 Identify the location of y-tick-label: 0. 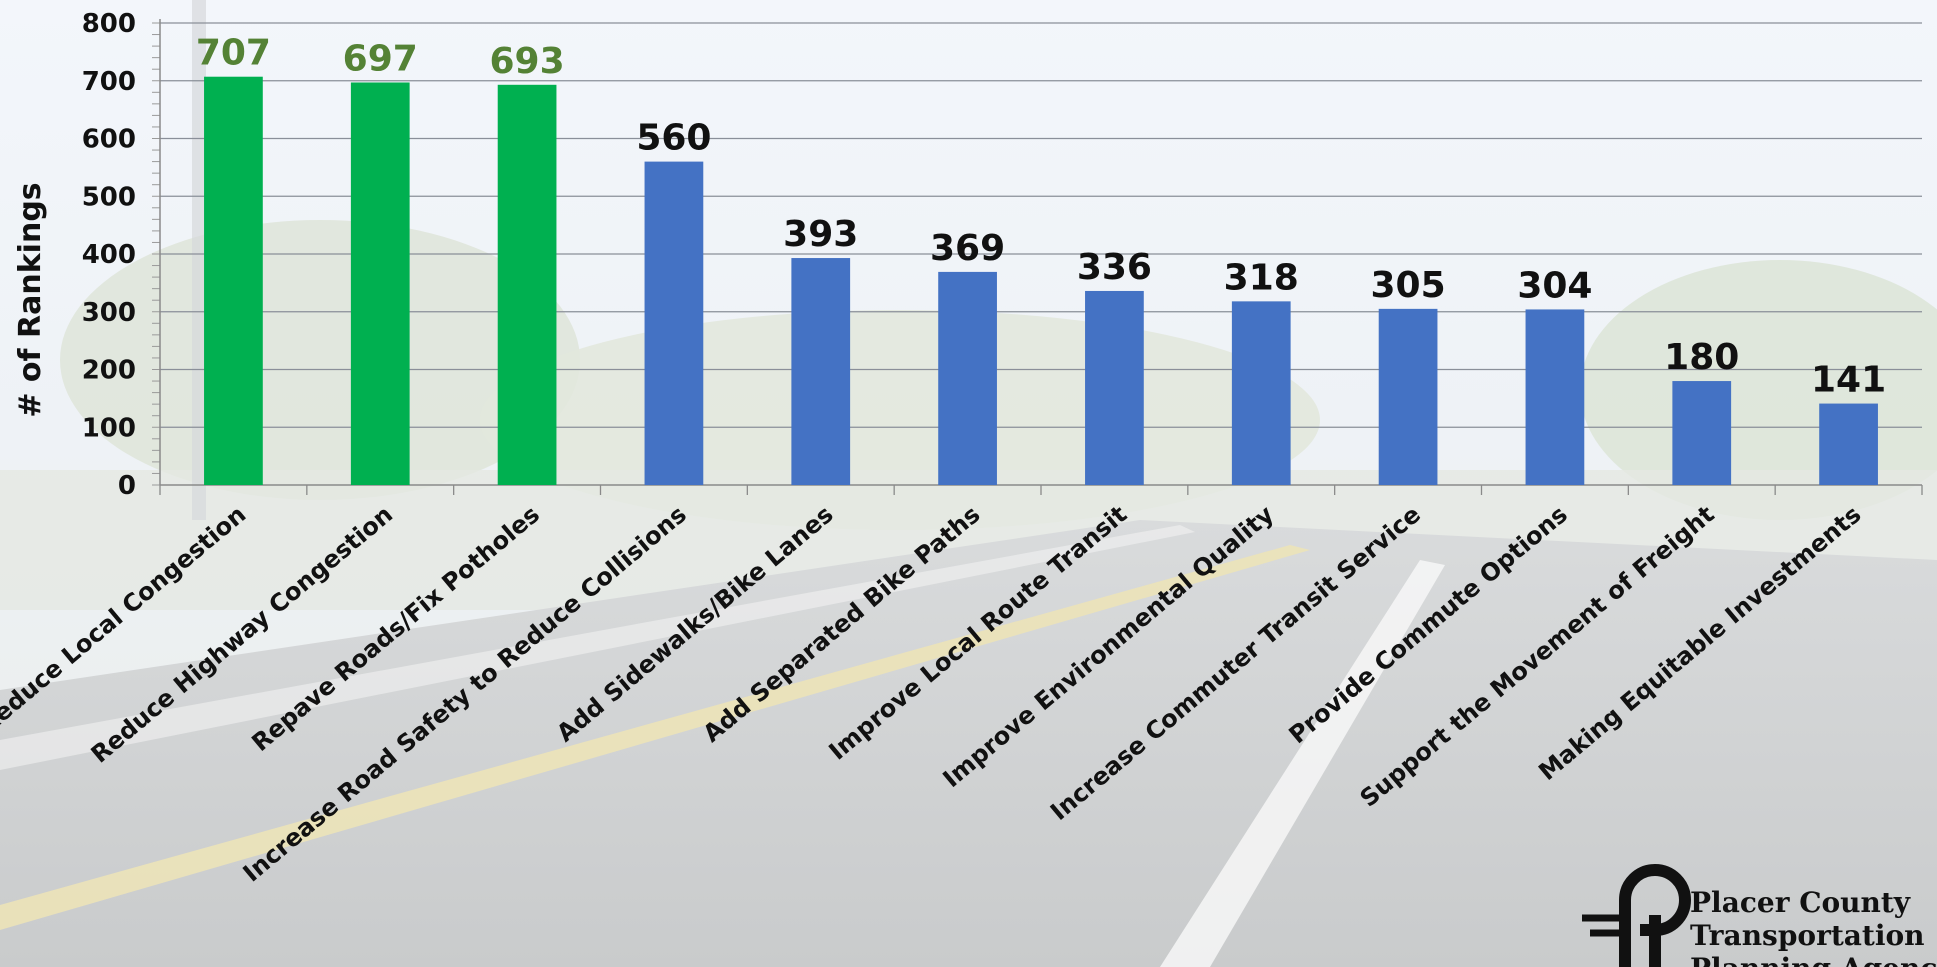
(127, 486).